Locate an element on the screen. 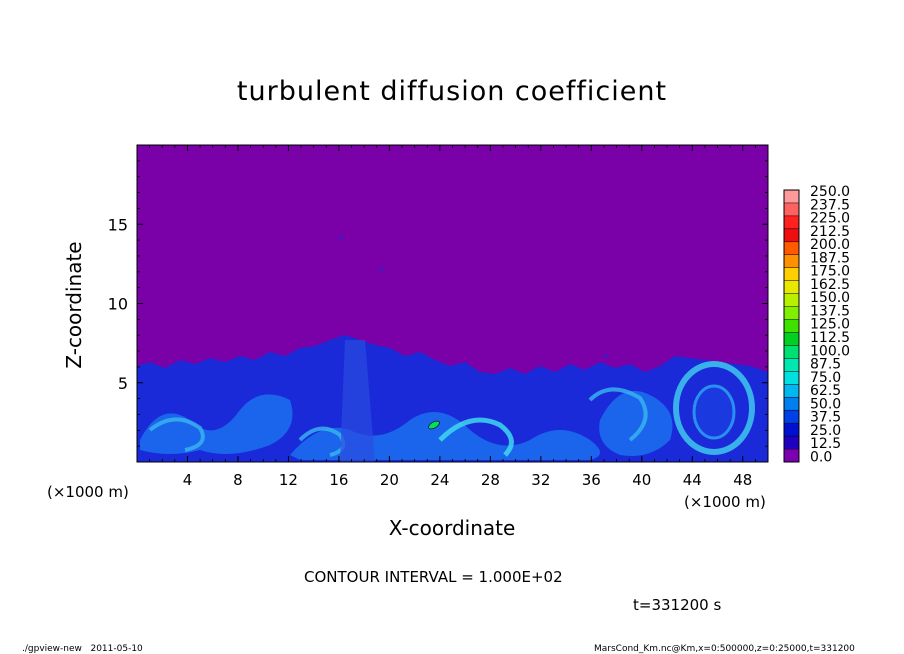 This screenshot has width=904, height=654. x-tick-label: 36 is located at coordinates (591, 480).